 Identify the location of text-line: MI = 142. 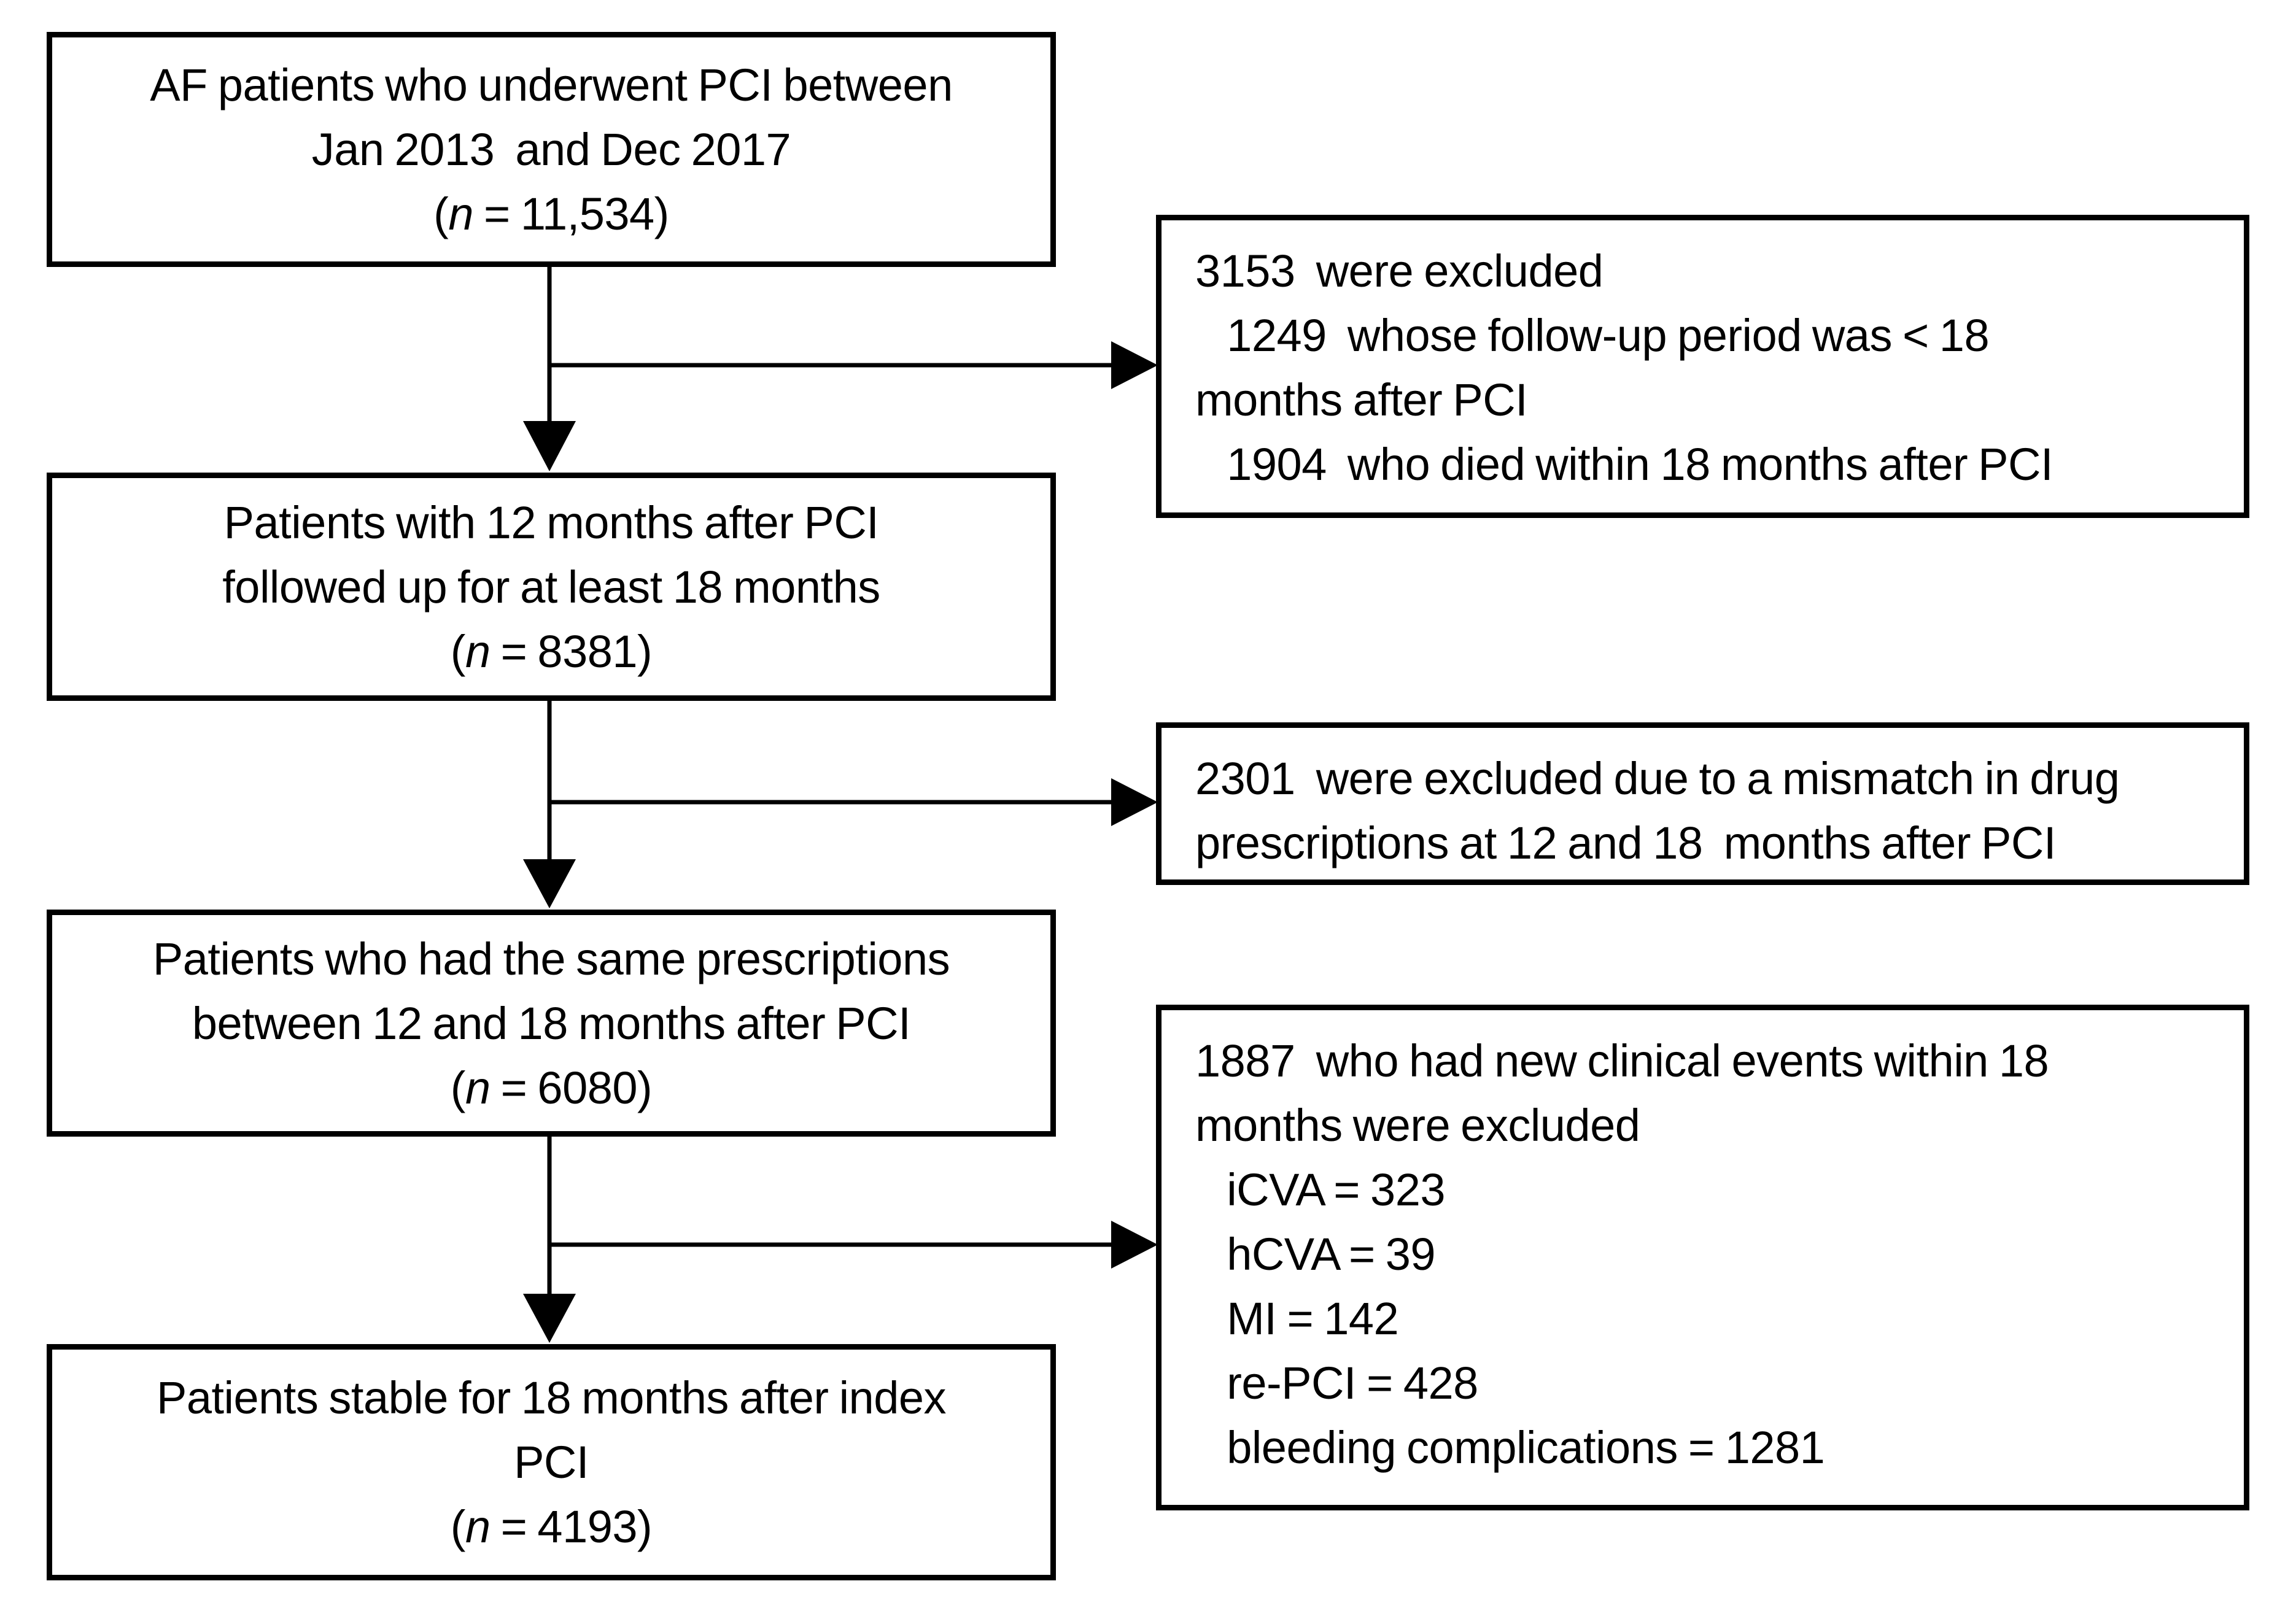
(1297, 1318).